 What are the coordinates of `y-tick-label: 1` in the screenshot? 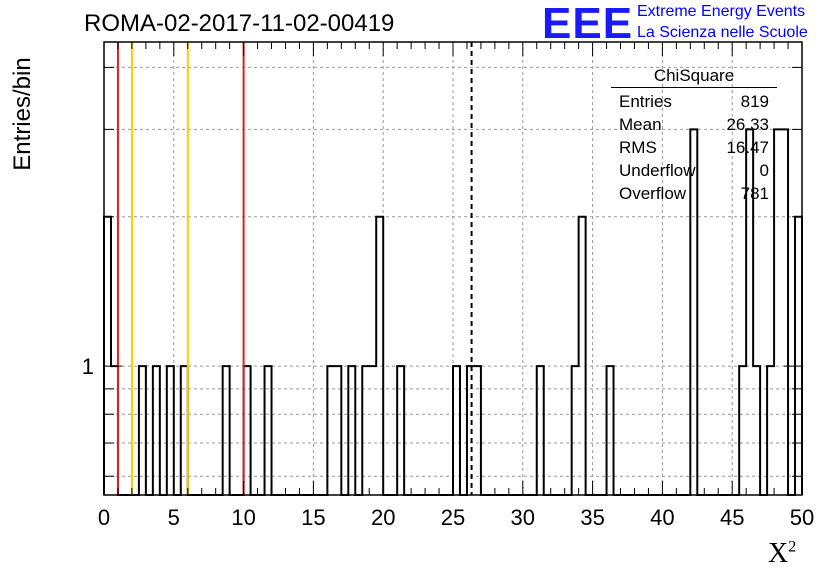 It's located at (88, 366).